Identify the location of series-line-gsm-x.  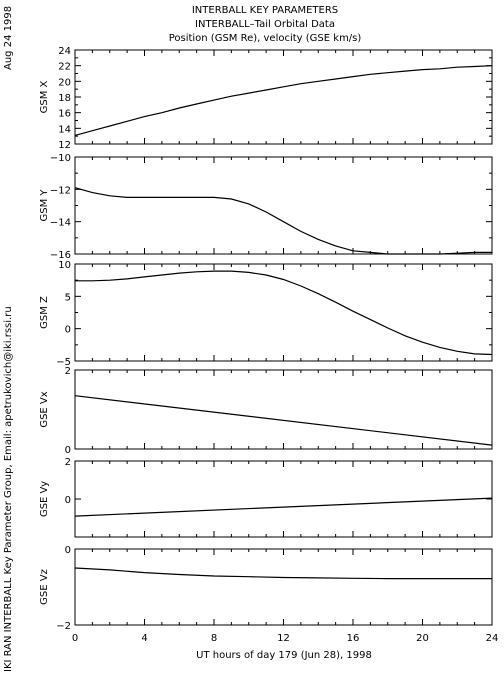
(283, 100).